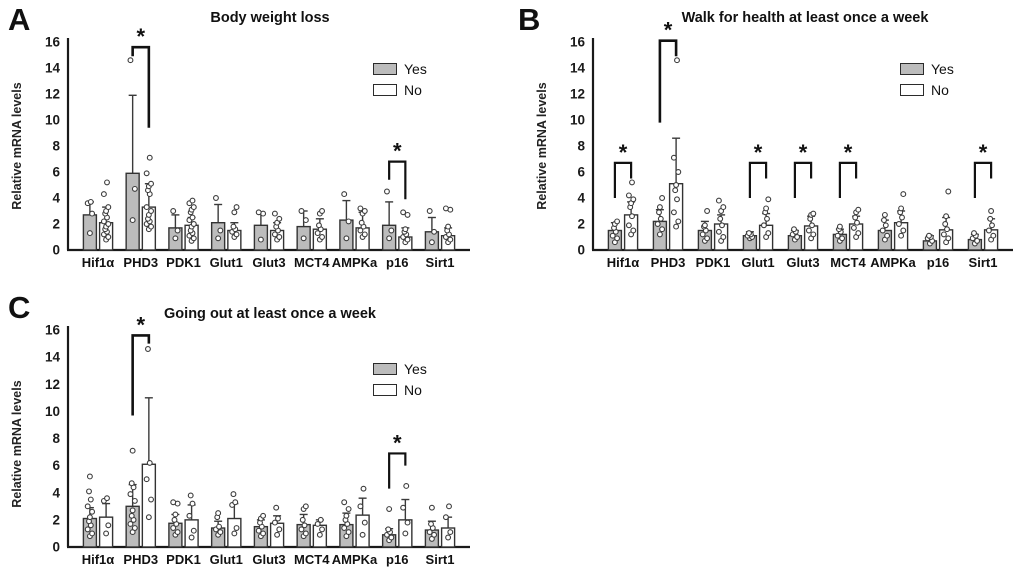  I want to click on x-tick-label: Sirt1, so click(983, 262).